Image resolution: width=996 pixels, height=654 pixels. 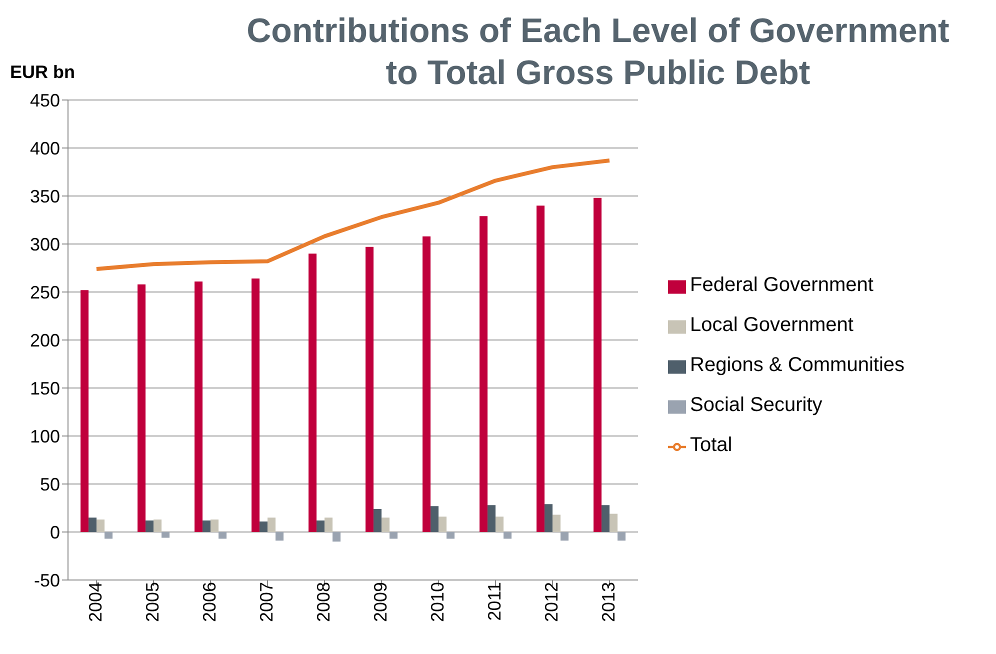 I want to click on y-tick-label: 400, so click(x=45, y=148).